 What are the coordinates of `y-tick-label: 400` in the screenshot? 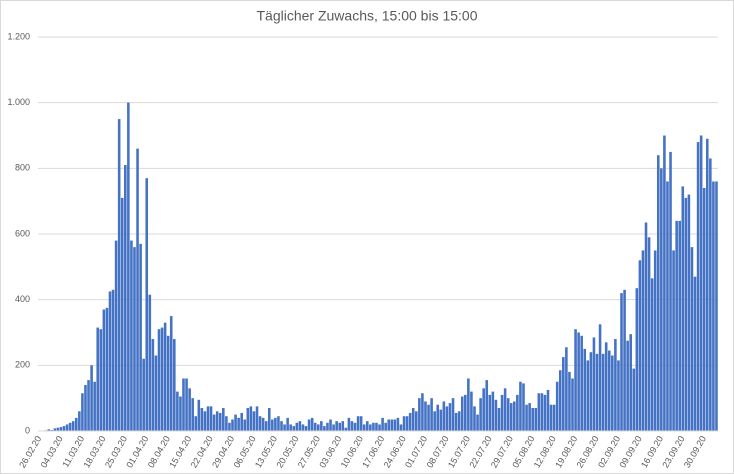 It's located at (22, 299).